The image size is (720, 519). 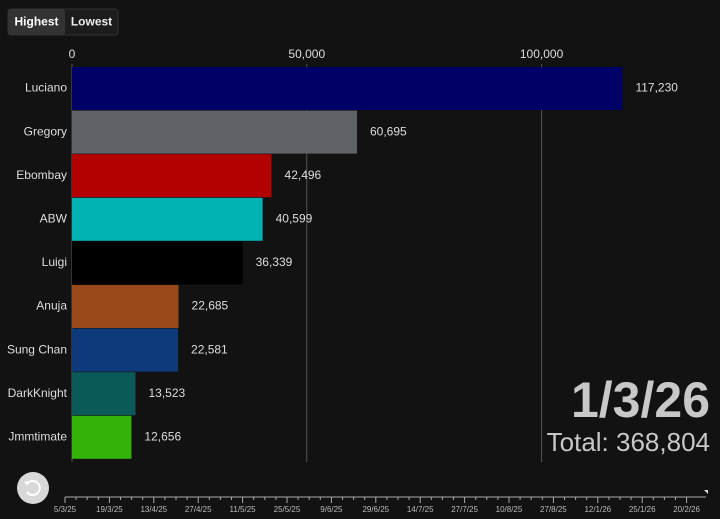 What do you see at coordinates (54, 262) in the screenshot?
I see `category-label: Luigi` at bounding box center [54, 262].